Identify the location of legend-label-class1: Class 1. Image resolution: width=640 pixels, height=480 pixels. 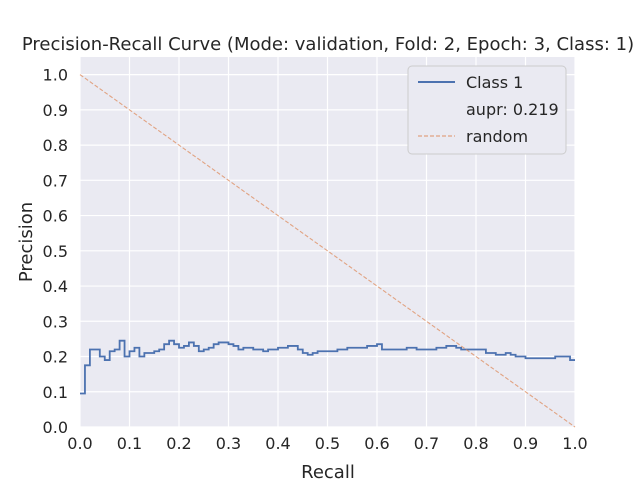
(494, 82).